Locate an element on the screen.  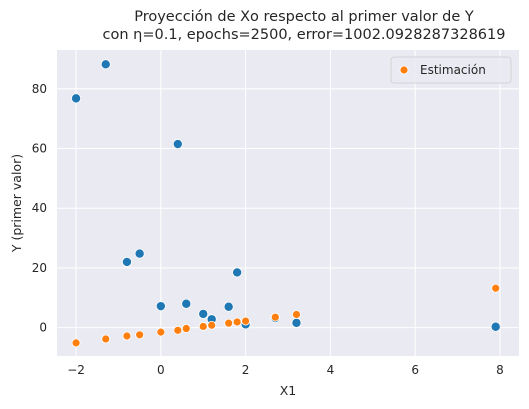
y-axis-ticks: 0 20 40 60 80 is located at coordinates (39, 208).